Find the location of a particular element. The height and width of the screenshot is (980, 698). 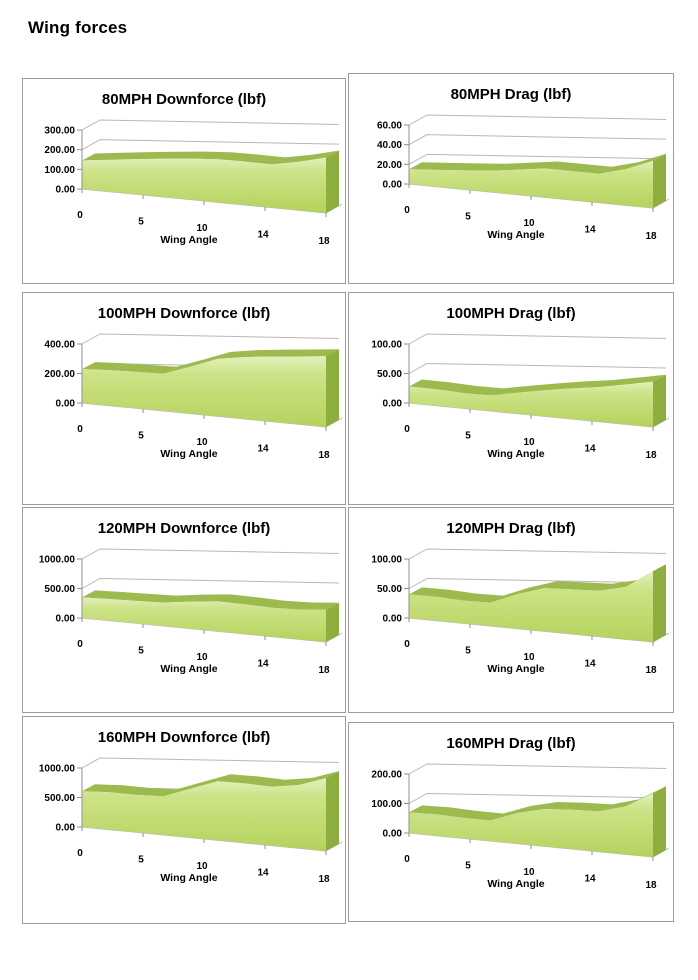

chart-title: 160MPH Drag (lbf) is located at coordinates (511, 743).